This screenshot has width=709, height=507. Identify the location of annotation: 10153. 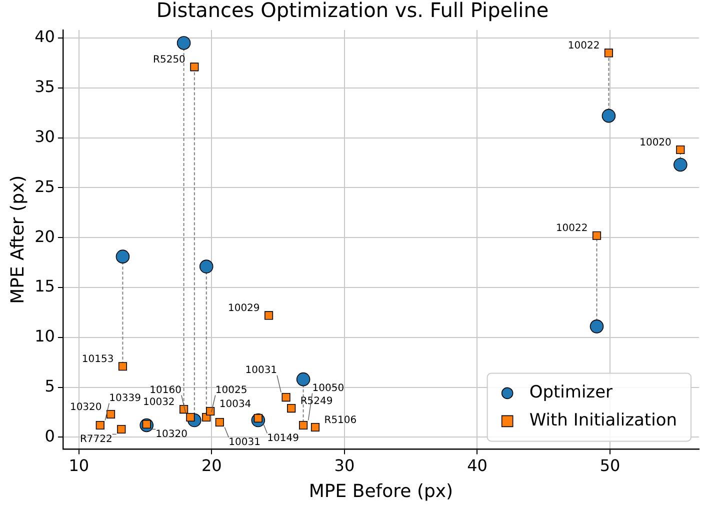
(98, 359).